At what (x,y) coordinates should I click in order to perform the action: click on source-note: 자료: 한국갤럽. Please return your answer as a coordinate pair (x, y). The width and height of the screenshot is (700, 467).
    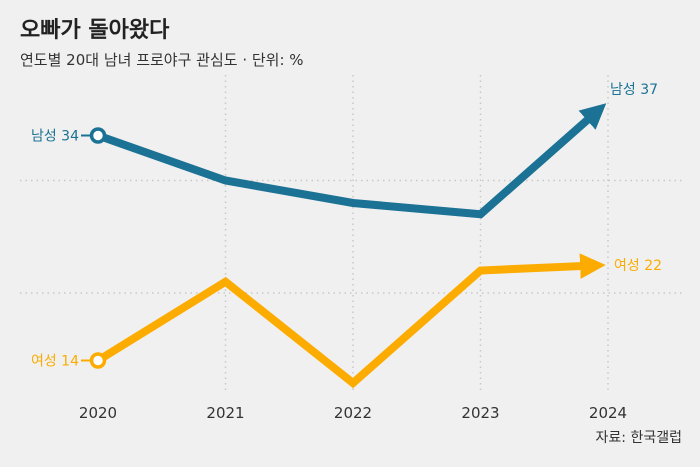
    Looking at the image, I should click on (638, 438).